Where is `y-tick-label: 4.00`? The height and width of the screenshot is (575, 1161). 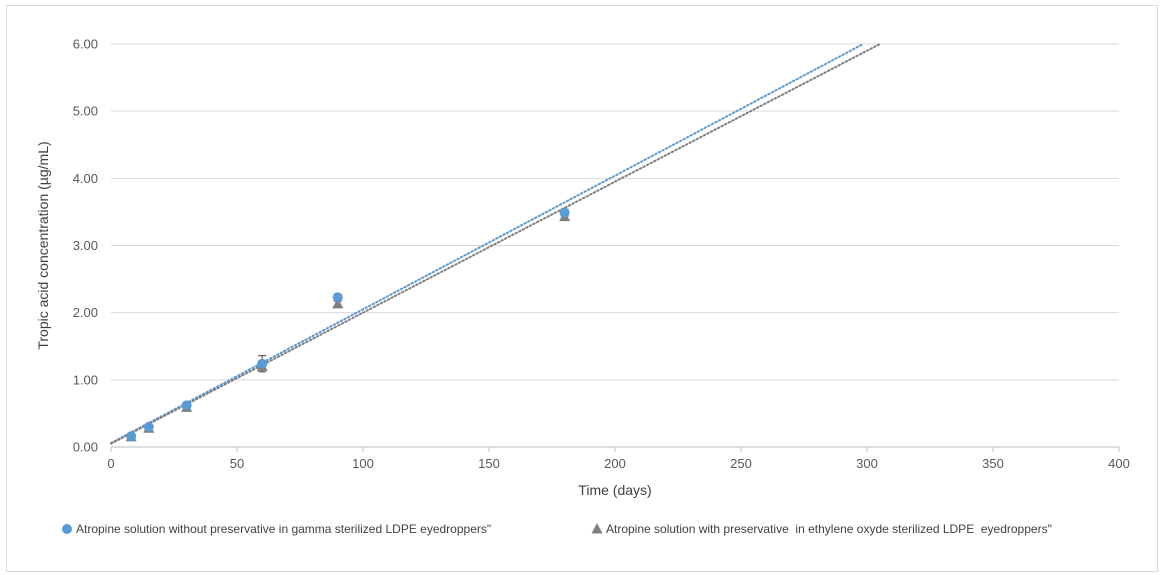
y-tick-label: 4.00 is located at coordinates (85, 178).